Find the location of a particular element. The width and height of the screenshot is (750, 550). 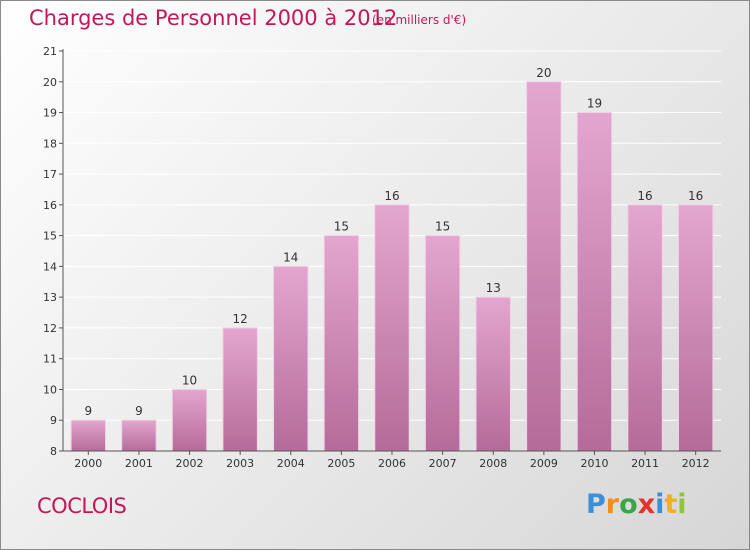

x-tick-label: 2010 is located at coordinates (594, 463).